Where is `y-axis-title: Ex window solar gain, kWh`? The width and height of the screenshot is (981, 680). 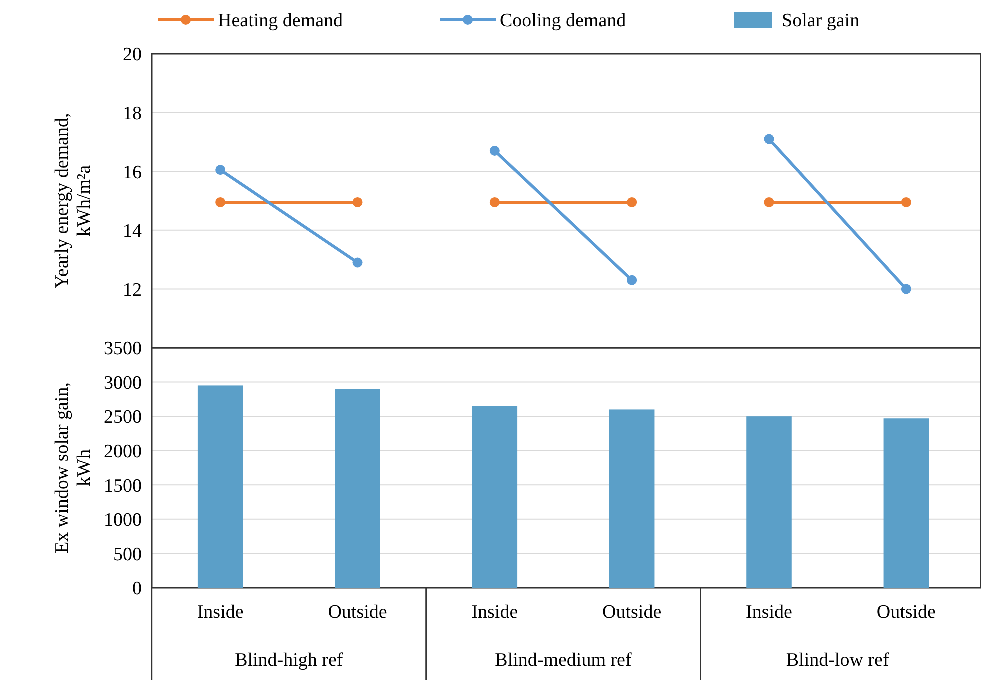
y-axis-title: Ex window solar gain, kWh is located at coordinates (74, 468).